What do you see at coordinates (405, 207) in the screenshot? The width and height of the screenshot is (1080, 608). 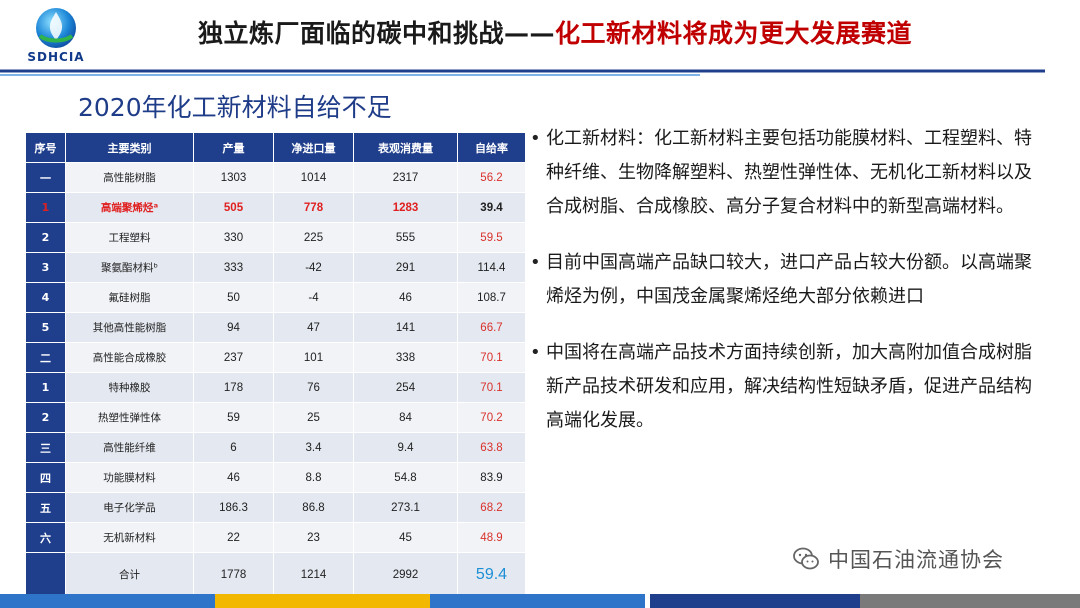 I see `cell-consumption: 1283` at bounding box center [405, 207].